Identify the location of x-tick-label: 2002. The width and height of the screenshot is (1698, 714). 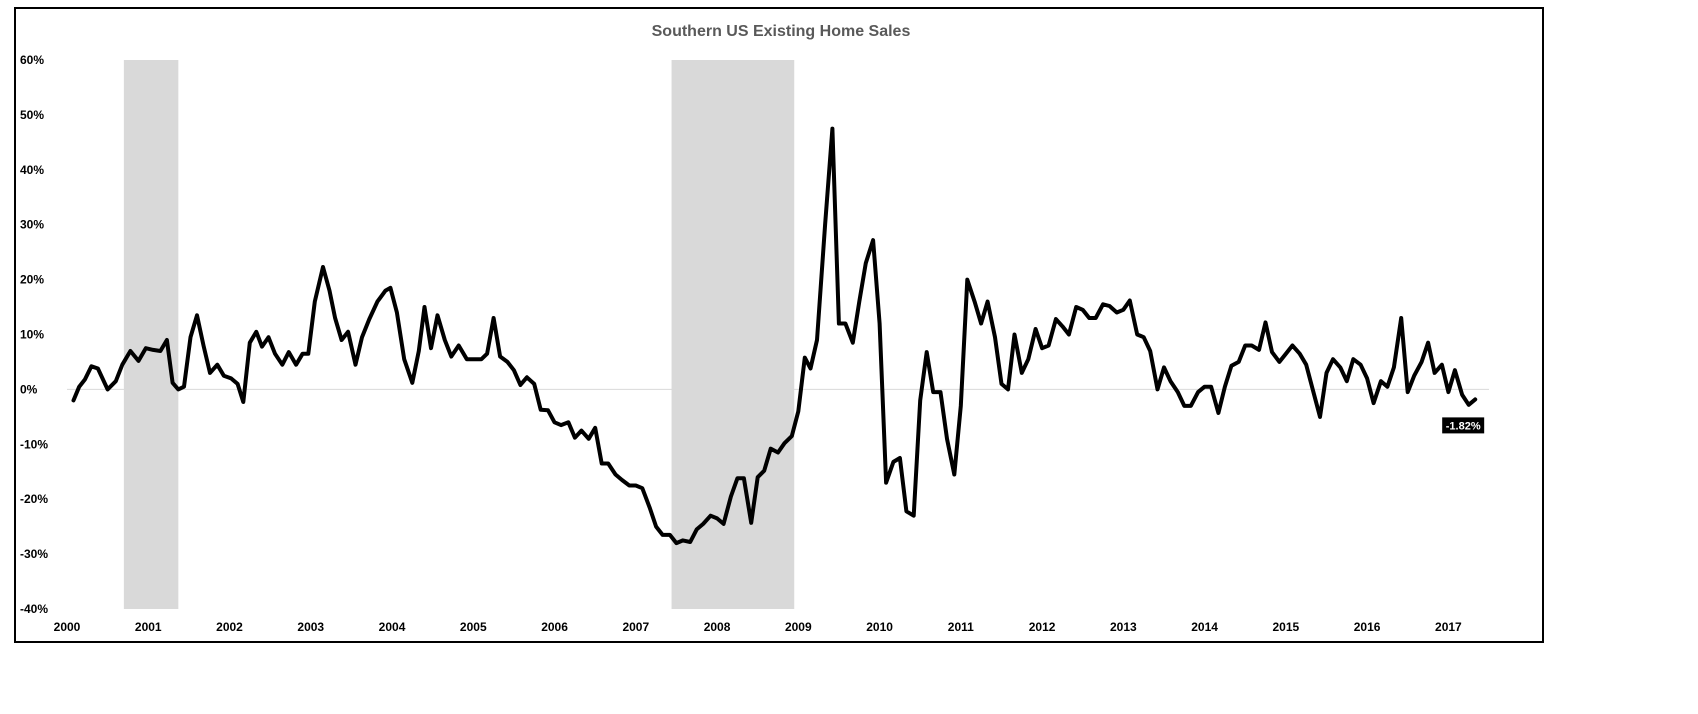
(229, 627).